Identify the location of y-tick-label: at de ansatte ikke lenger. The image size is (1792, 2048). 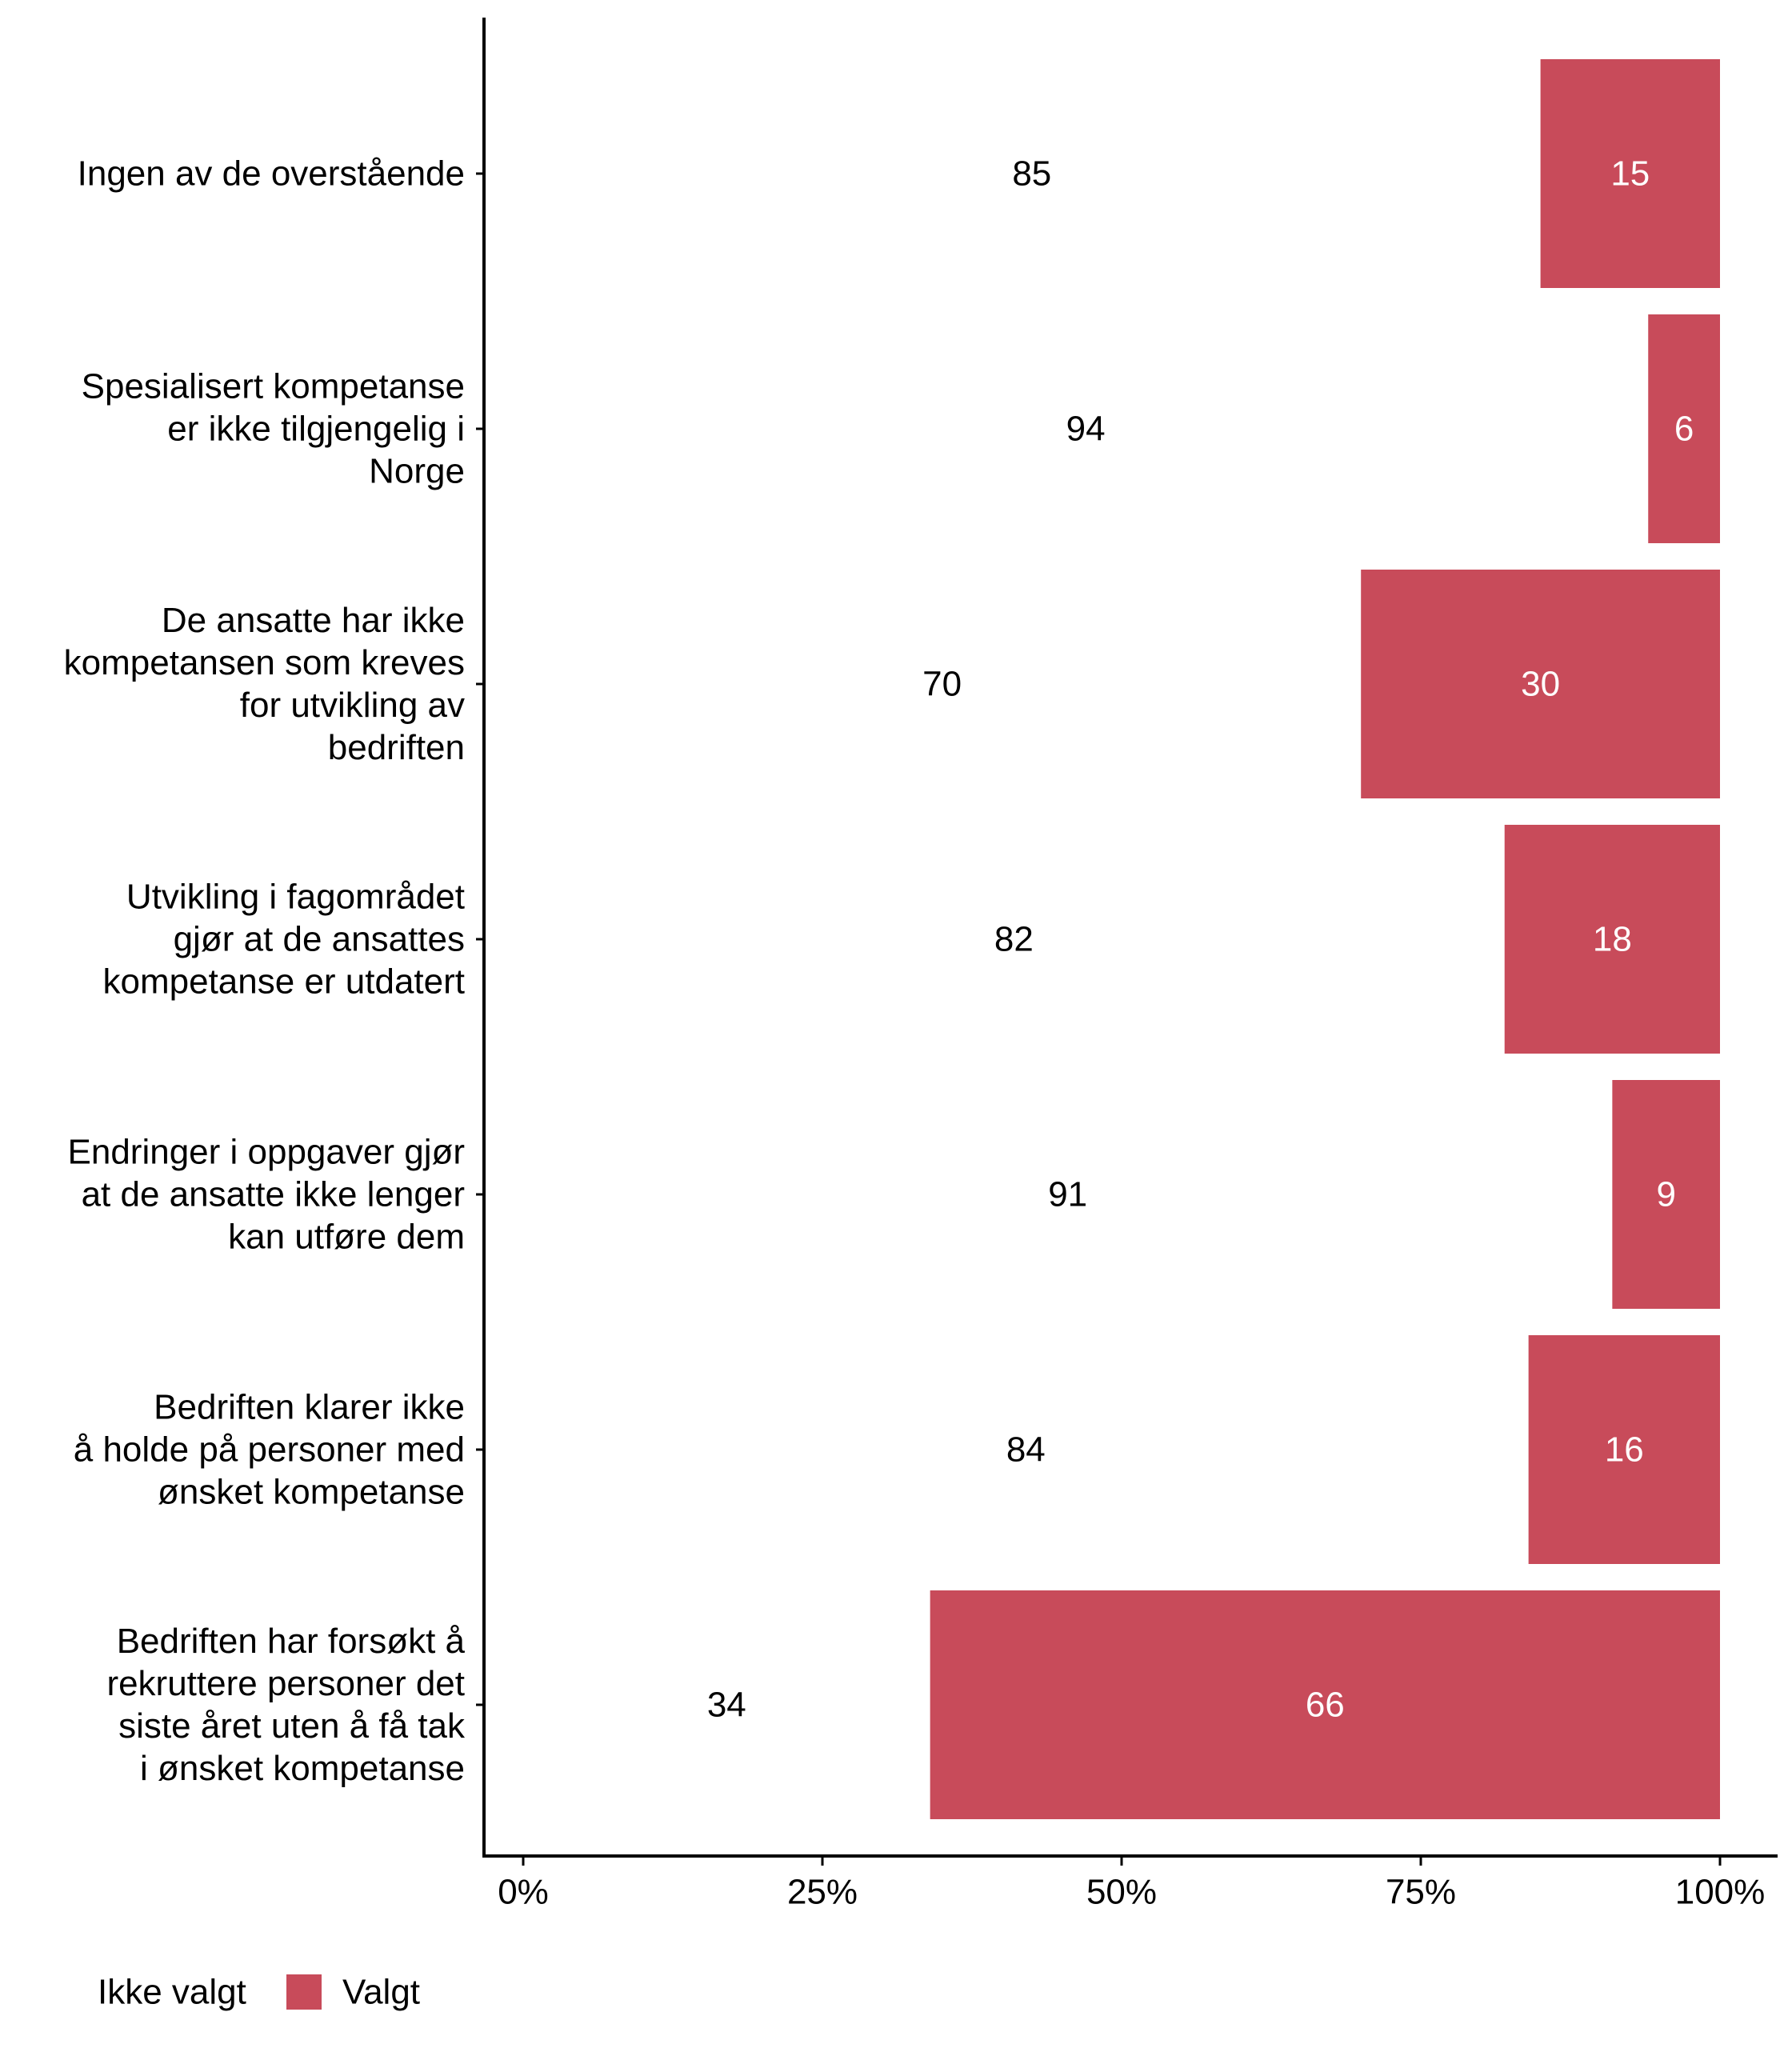
(273, 1194).